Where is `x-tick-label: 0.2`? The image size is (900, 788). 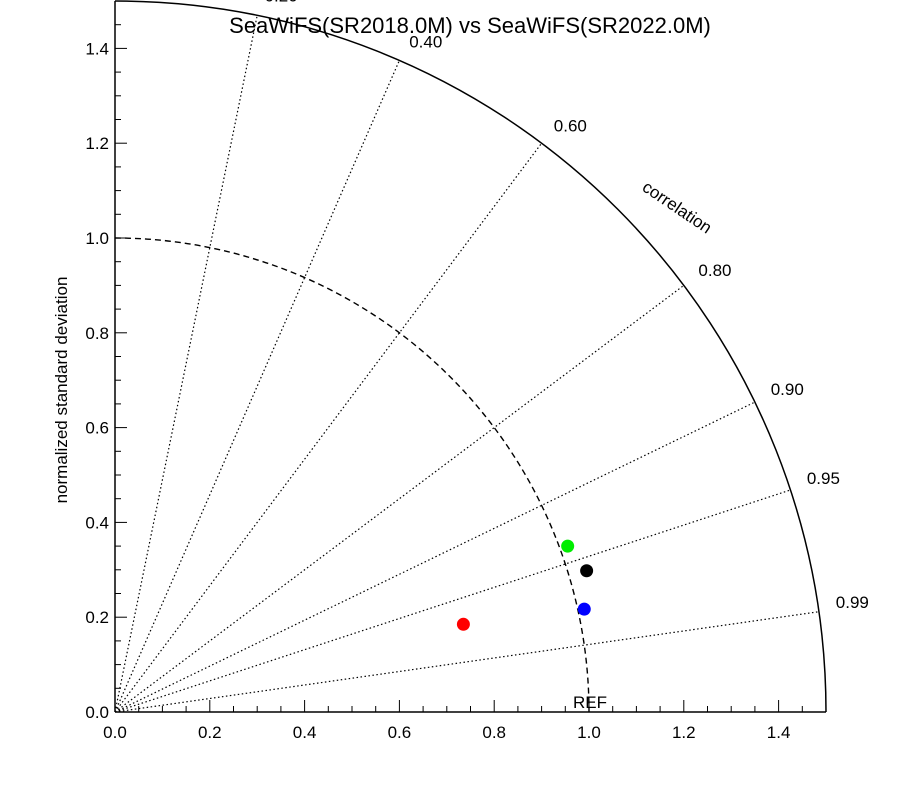
x-tick-label: 0.2 is located at coordinates (210, 732).